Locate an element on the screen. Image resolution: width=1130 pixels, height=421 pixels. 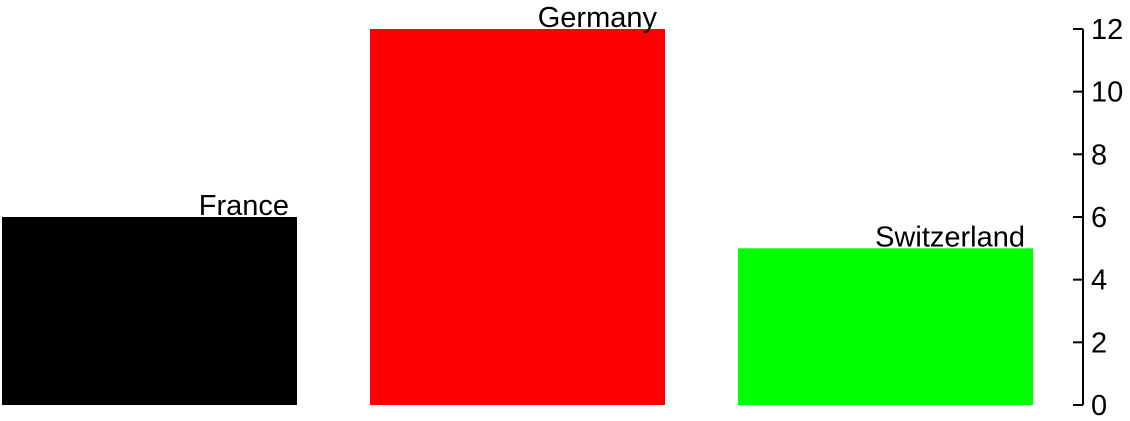
y-tick-label-4: 4 is located at coordinates (1099, 281).